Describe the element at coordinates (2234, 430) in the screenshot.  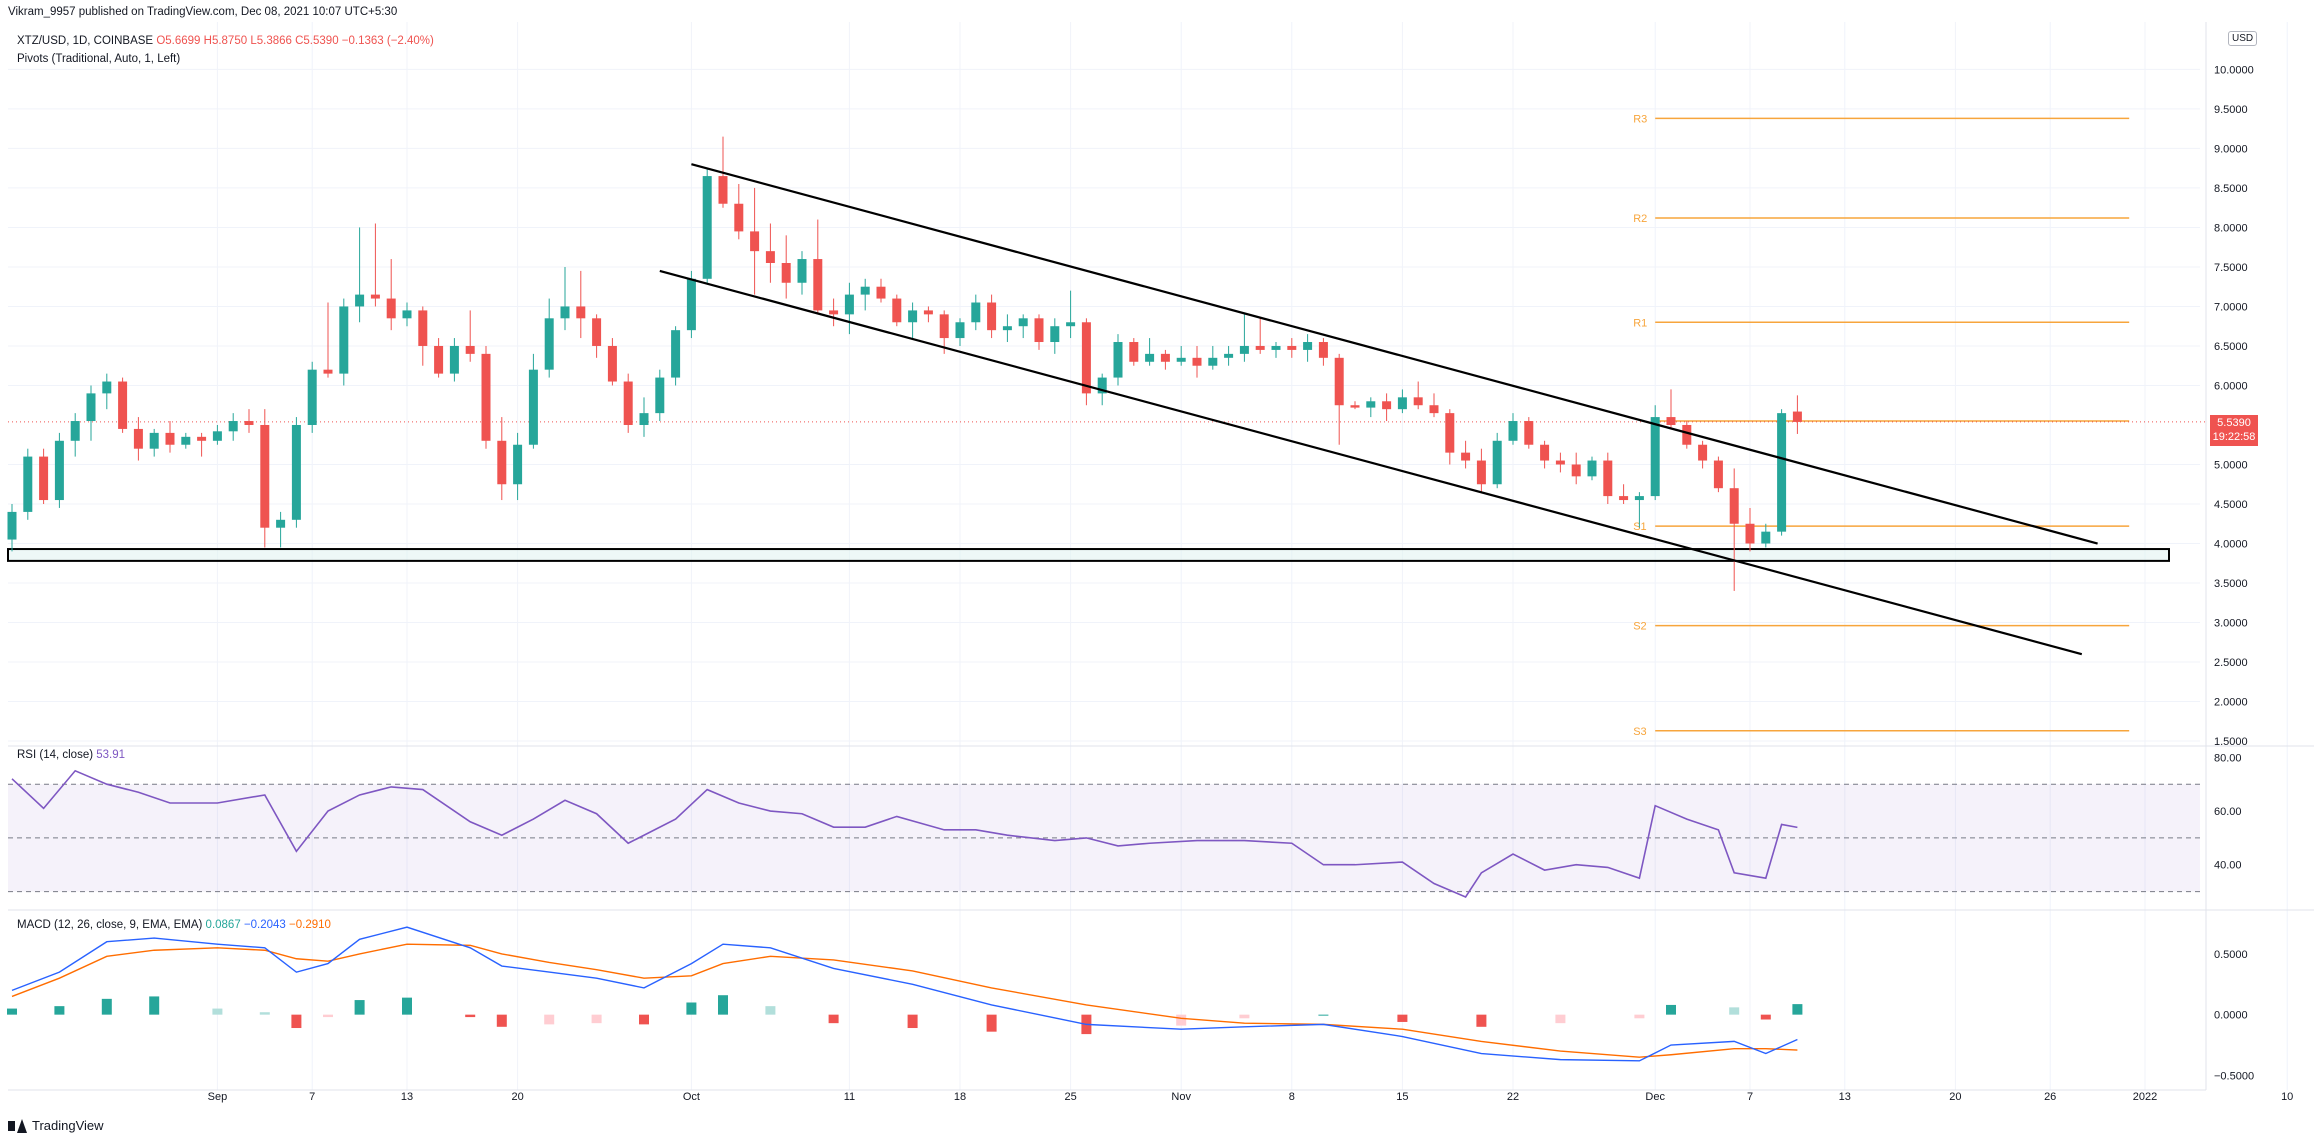
I see `last-price-tag: 5.5390 19:22:58` at that location.